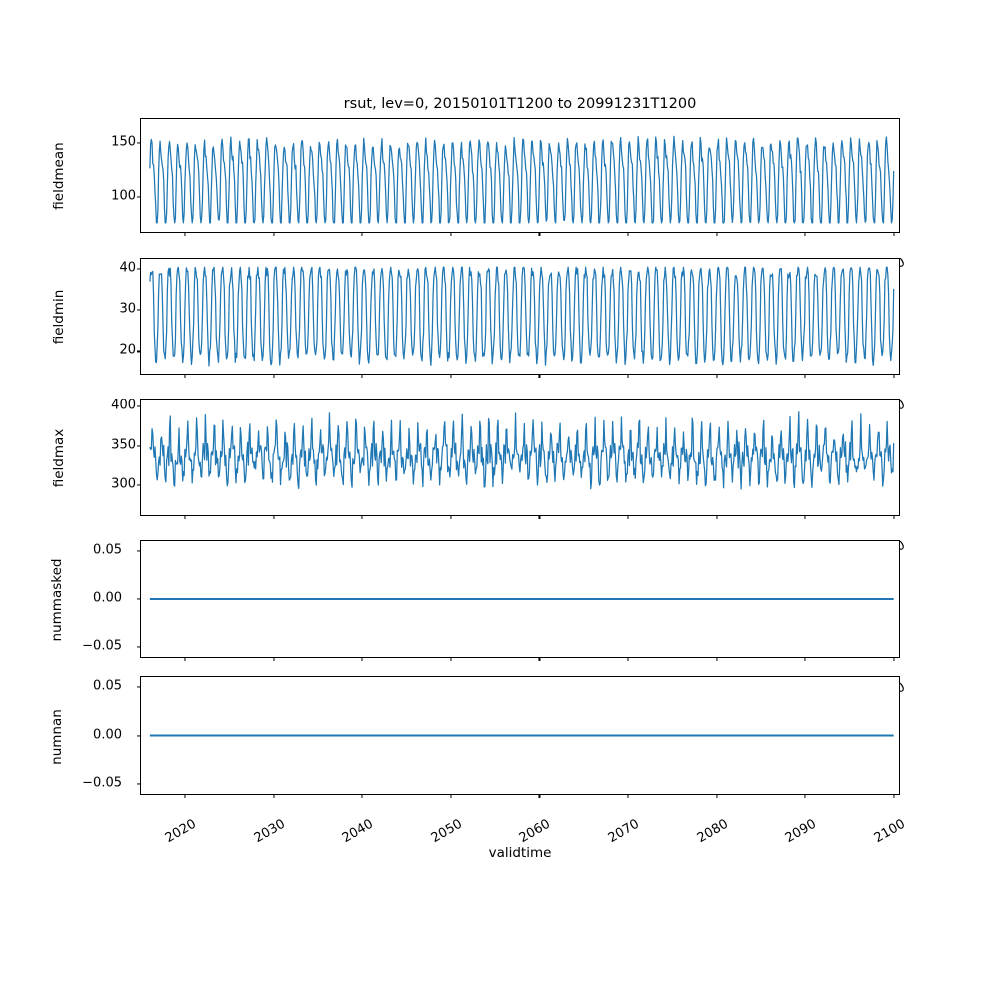 This screenshot has width=1000, height=1000. I want to click on y-axis-label-fieldmin: fieldmin, so click(59, 317).